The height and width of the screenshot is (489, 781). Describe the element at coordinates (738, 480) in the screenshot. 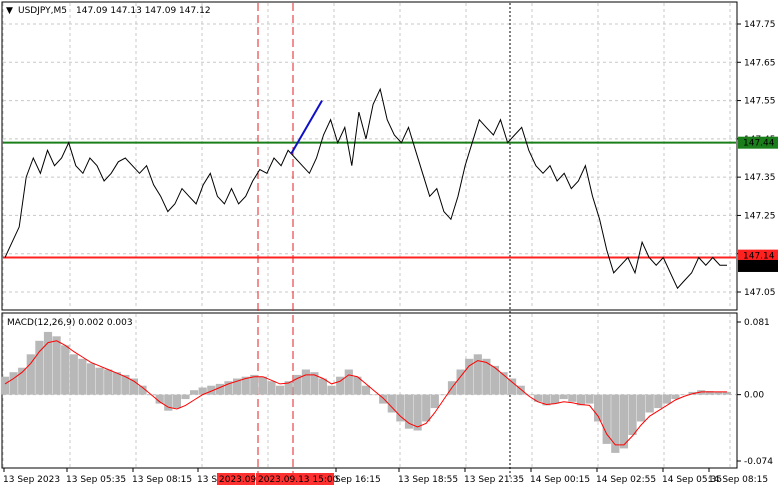

I see `time-tick-label: 14 Sep 08:15` at that location.